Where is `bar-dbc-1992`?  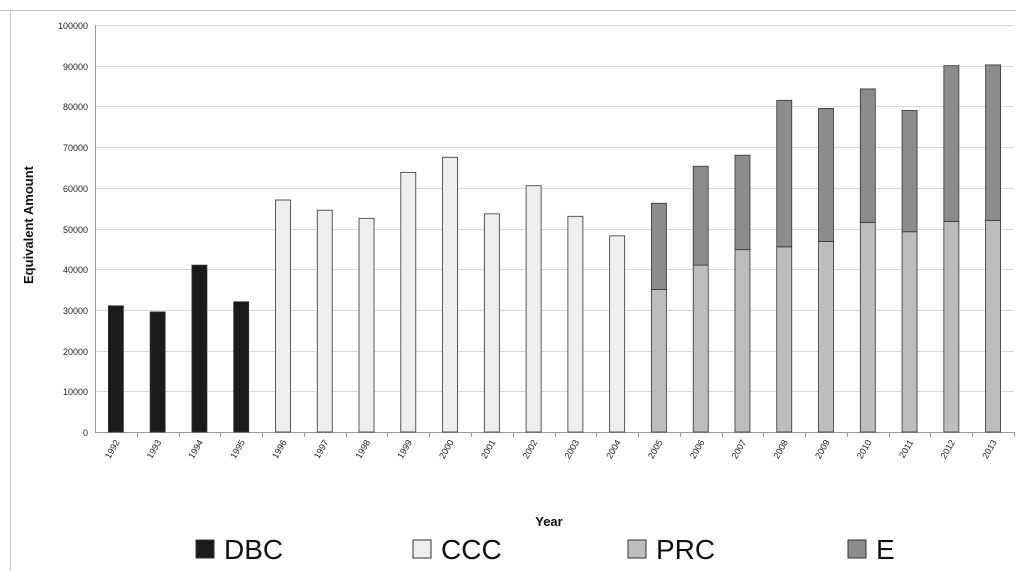 bar-dbc-1992 is located at coordinates (115, 369).